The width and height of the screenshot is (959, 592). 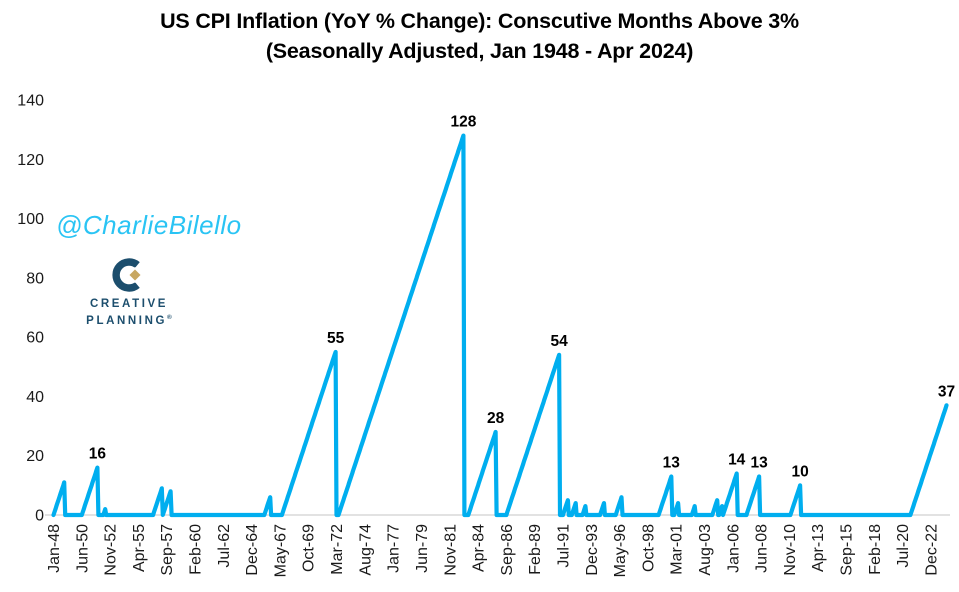 I want to click on x-axis-tick-label: Aug-03, so click(x=705, y=550).